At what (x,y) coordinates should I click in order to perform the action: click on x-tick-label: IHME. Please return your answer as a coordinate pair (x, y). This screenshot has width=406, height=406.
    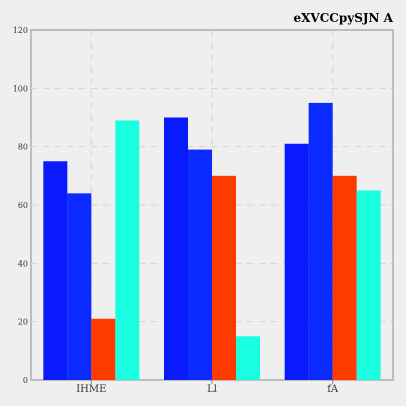
    Looking at the image, I should click on (91, 389).